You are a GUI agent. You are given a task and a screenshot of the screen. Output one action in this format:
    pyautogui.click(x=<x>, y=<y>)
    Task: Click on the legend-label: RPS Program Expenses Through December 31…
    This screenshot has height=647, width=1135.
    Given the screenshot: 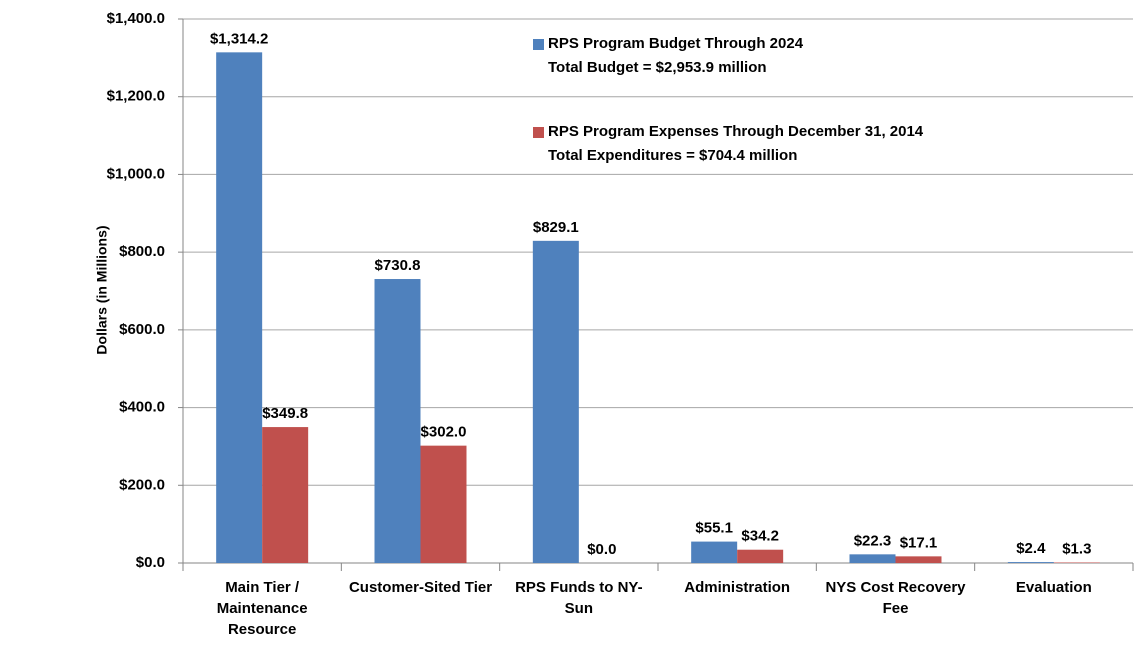 What is the action you would take?
    pyautogui.click(x=736, y=131)
    